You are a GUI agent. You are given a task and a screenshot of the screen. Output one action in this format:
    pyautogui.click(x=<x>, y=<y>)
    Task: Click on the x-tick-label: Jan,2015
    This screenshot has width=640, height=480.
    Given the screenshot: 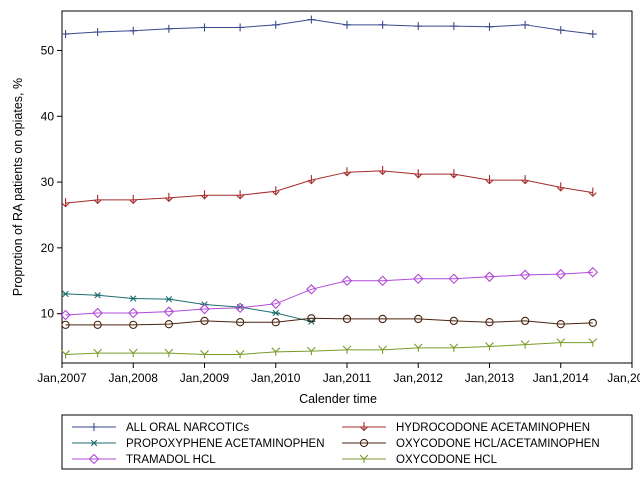 What is the action you would take?
    pyautogui.click(x=623, y=378)
    